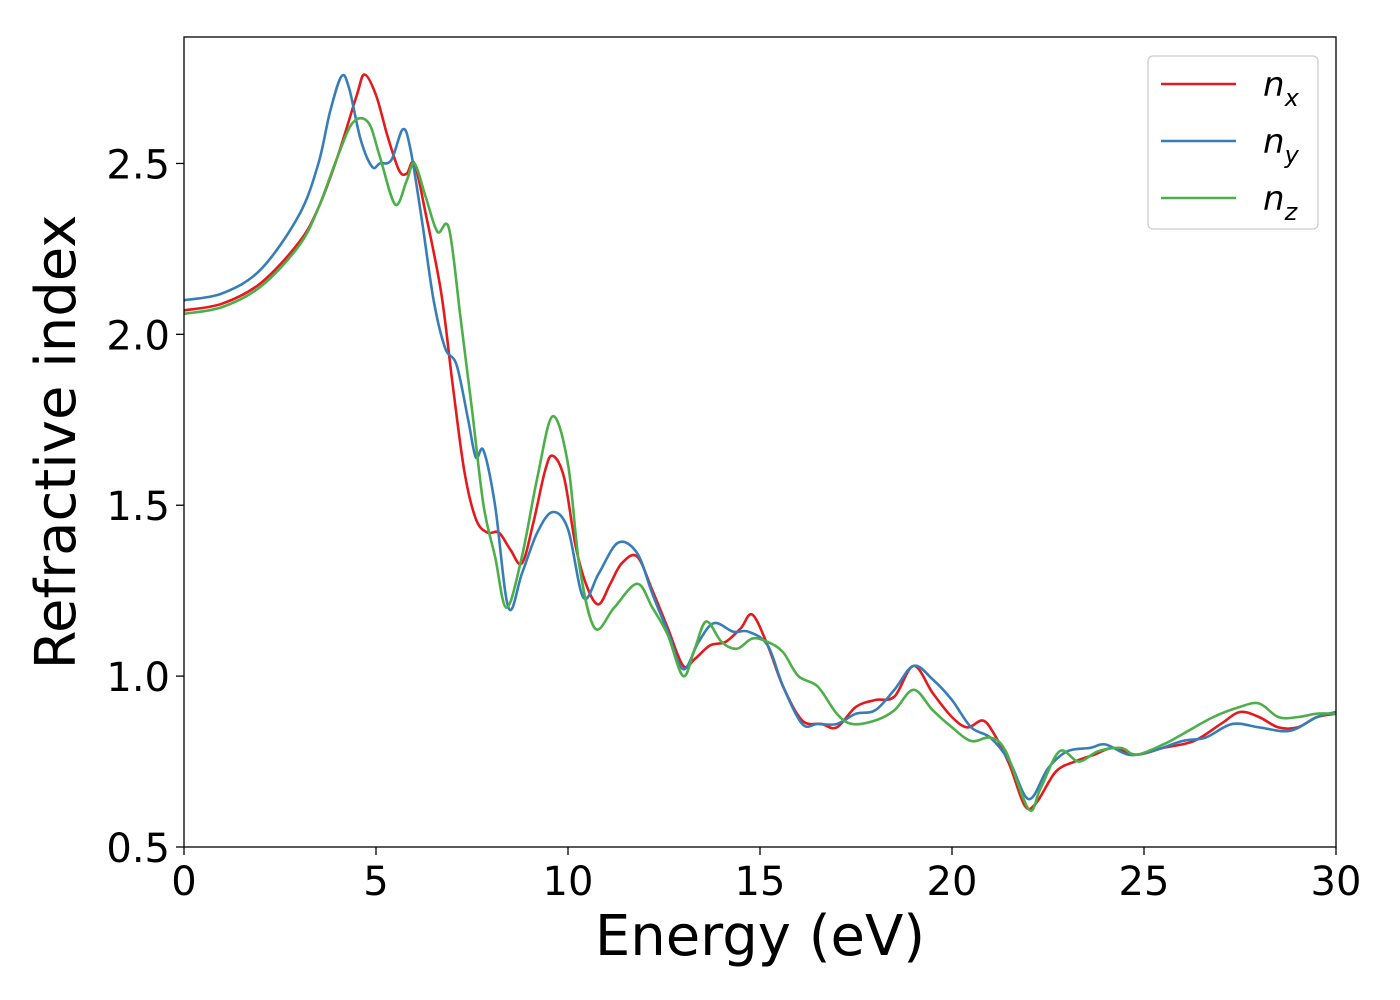  What do you see at coordinates (1336, 882) in the screenshot?
I see `x-tick-label: 30` at bounding box center [1336, 882].